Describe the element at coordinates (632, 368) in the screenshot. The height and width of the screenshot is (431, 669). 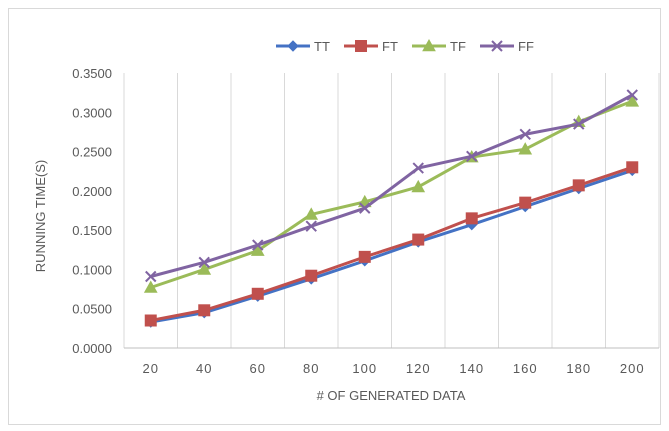
I see `x-tick-label: 200` at that location.